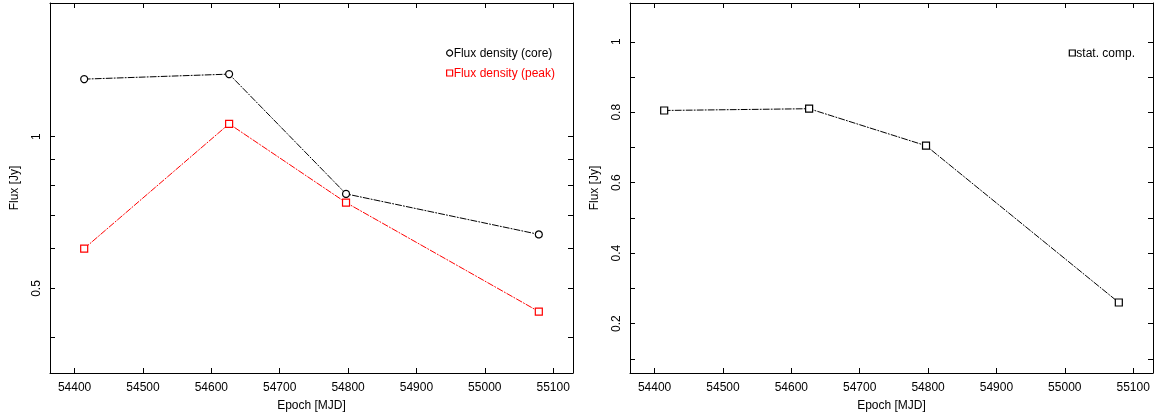 The image size is (1160, 418). What do you see at coordinates (616, 183) in the screenshot?
I see `y-tick-label: 0.6` at bounding box center [616, 183].